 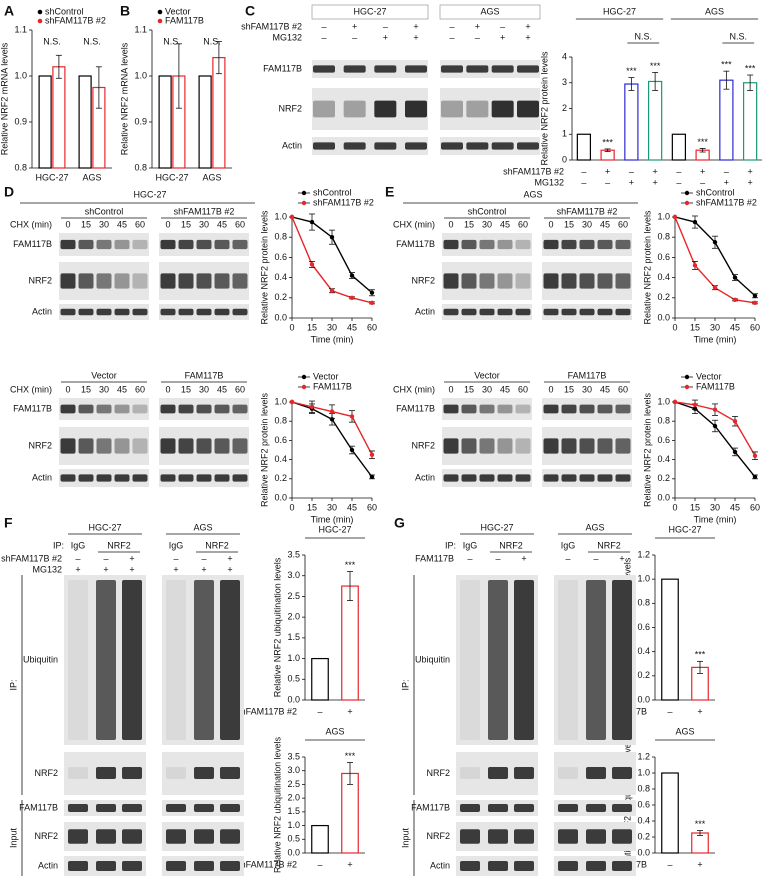 What do you see at coordinates (119, 545) in the screenshot?
I see `lane-label: NRF2` at bounding box center [119, 545].